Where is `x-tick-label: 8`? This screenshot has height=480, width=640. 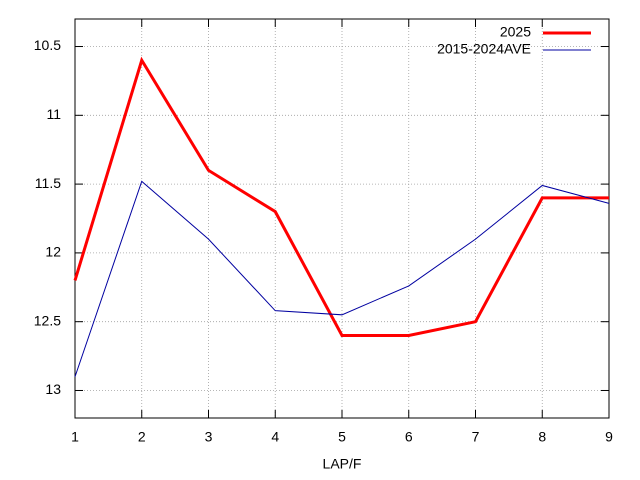 x-tick-label: 8 is located at coordinates (542, 437).